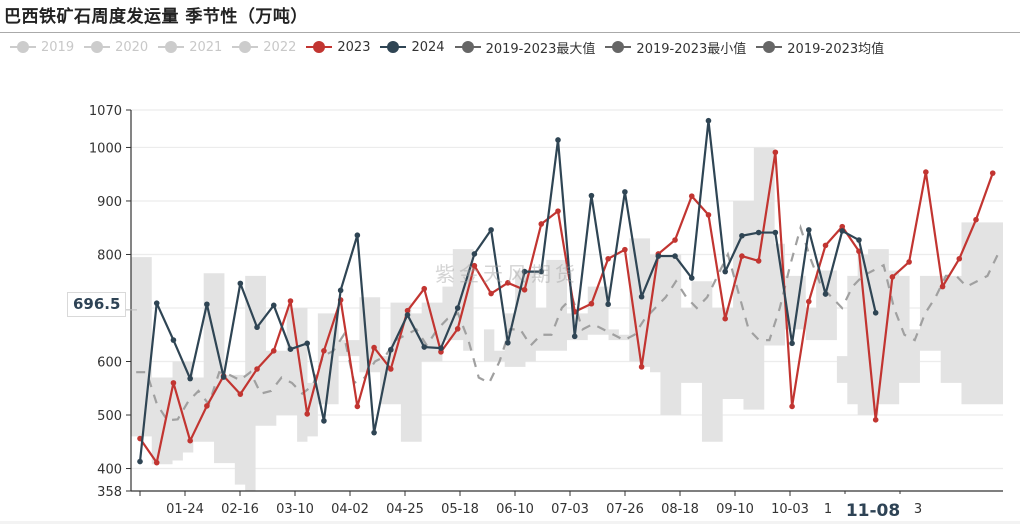  Describe the element at coordinates (675, 47) in the screenshot. I see `legend-item-2019-2023-: 2019-2023最小值` at that location.